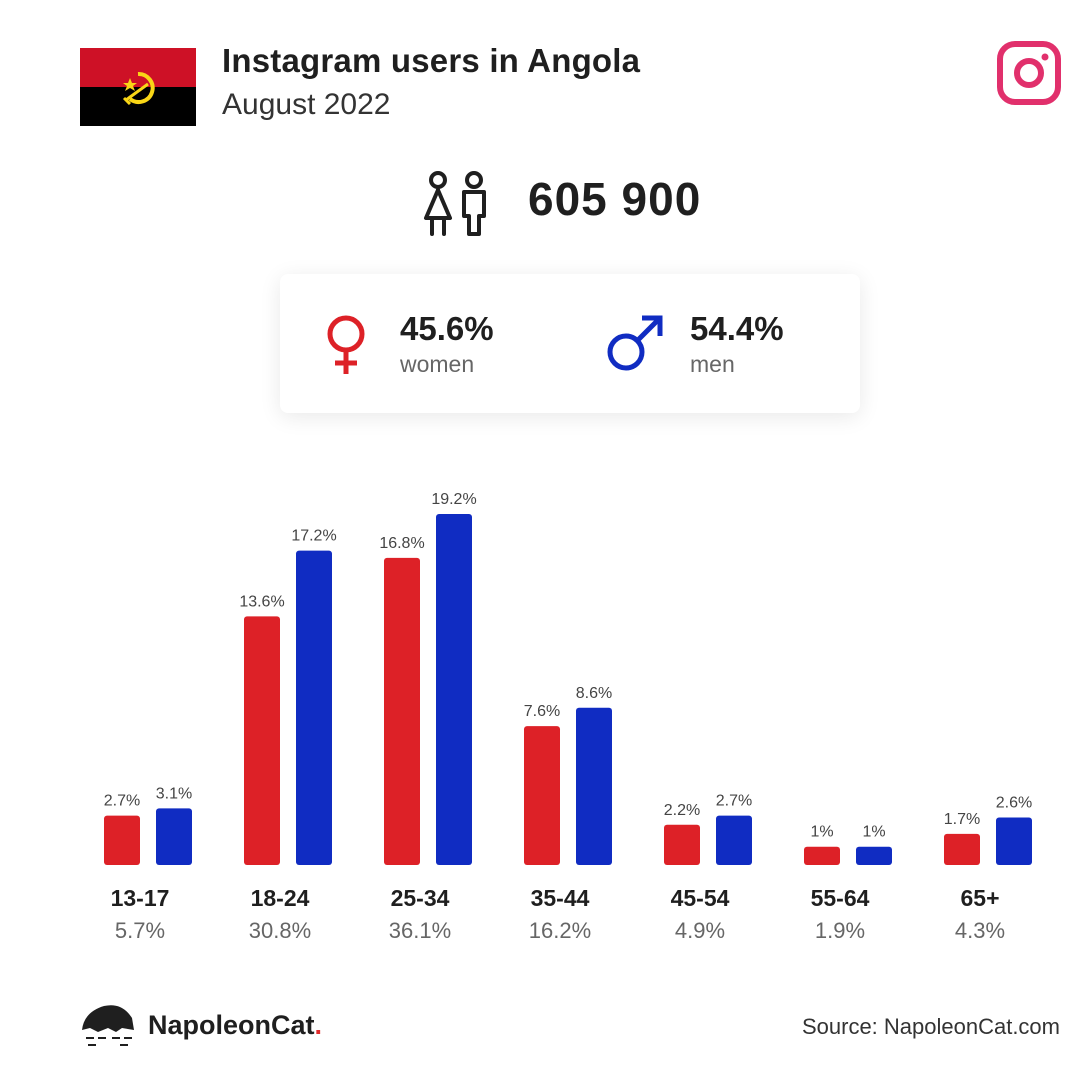  Describe the element at coordinates (962, 849) in the screenshot. I see `bar-women-65+` at that location.